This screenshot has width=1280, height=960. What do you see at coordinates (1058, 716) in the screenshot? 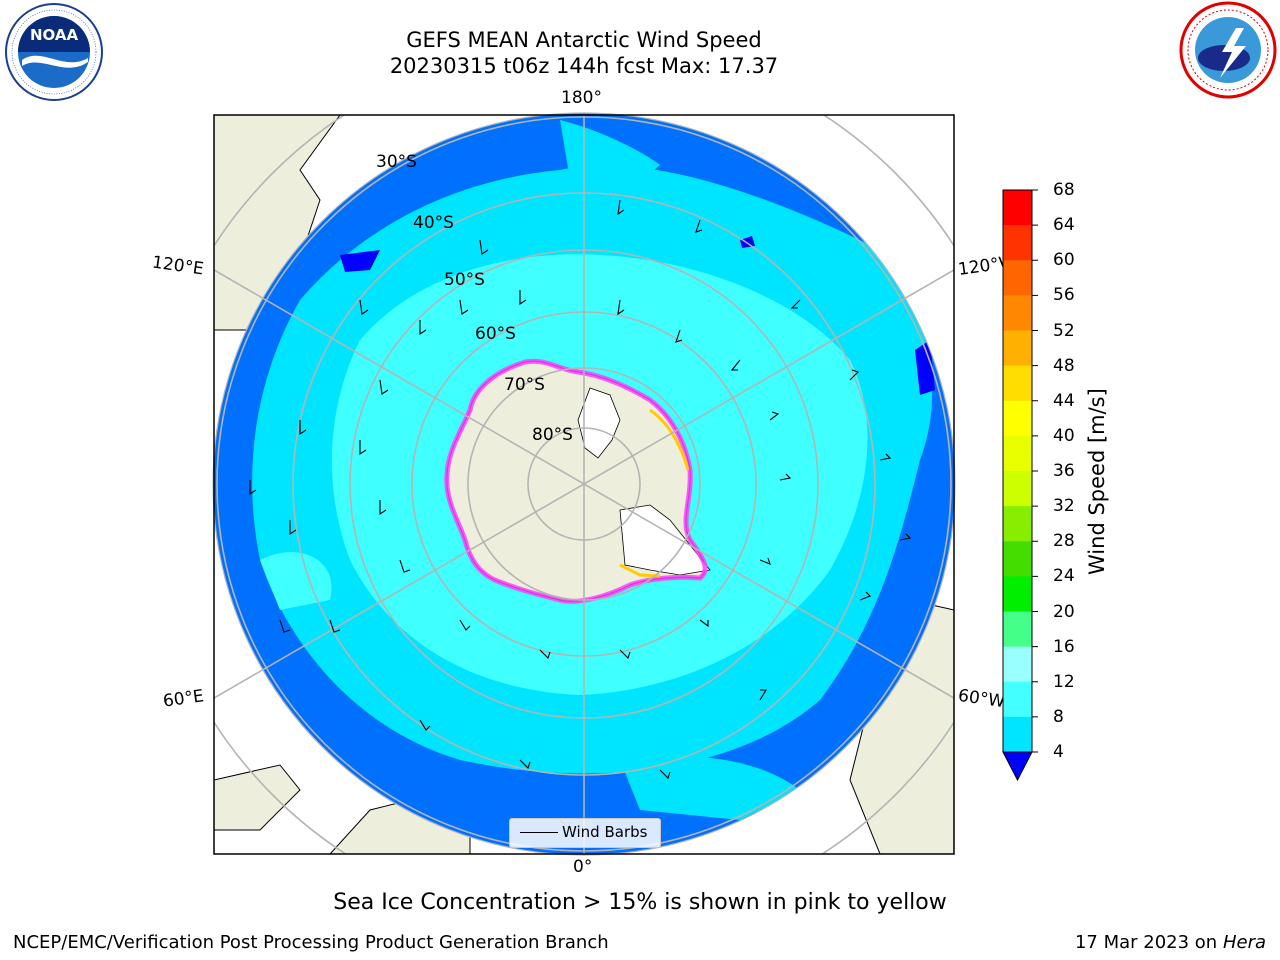
I see `colorbar-tick-label: 8` at bounding box center [1058, 716].